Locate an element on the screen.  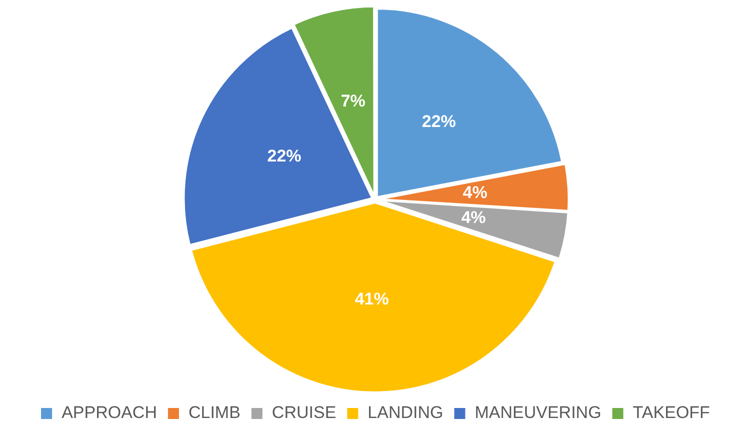
legend-label: TAKEOFF is located at coordinates (671, 412).